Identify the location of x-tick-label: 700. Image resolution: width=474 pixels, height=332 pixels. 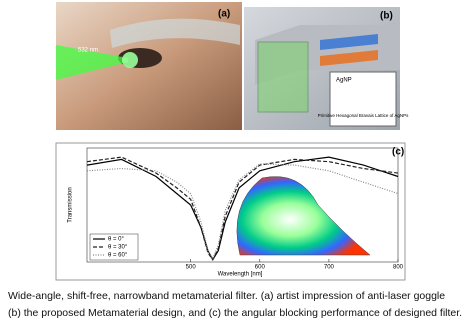
(329, 268).